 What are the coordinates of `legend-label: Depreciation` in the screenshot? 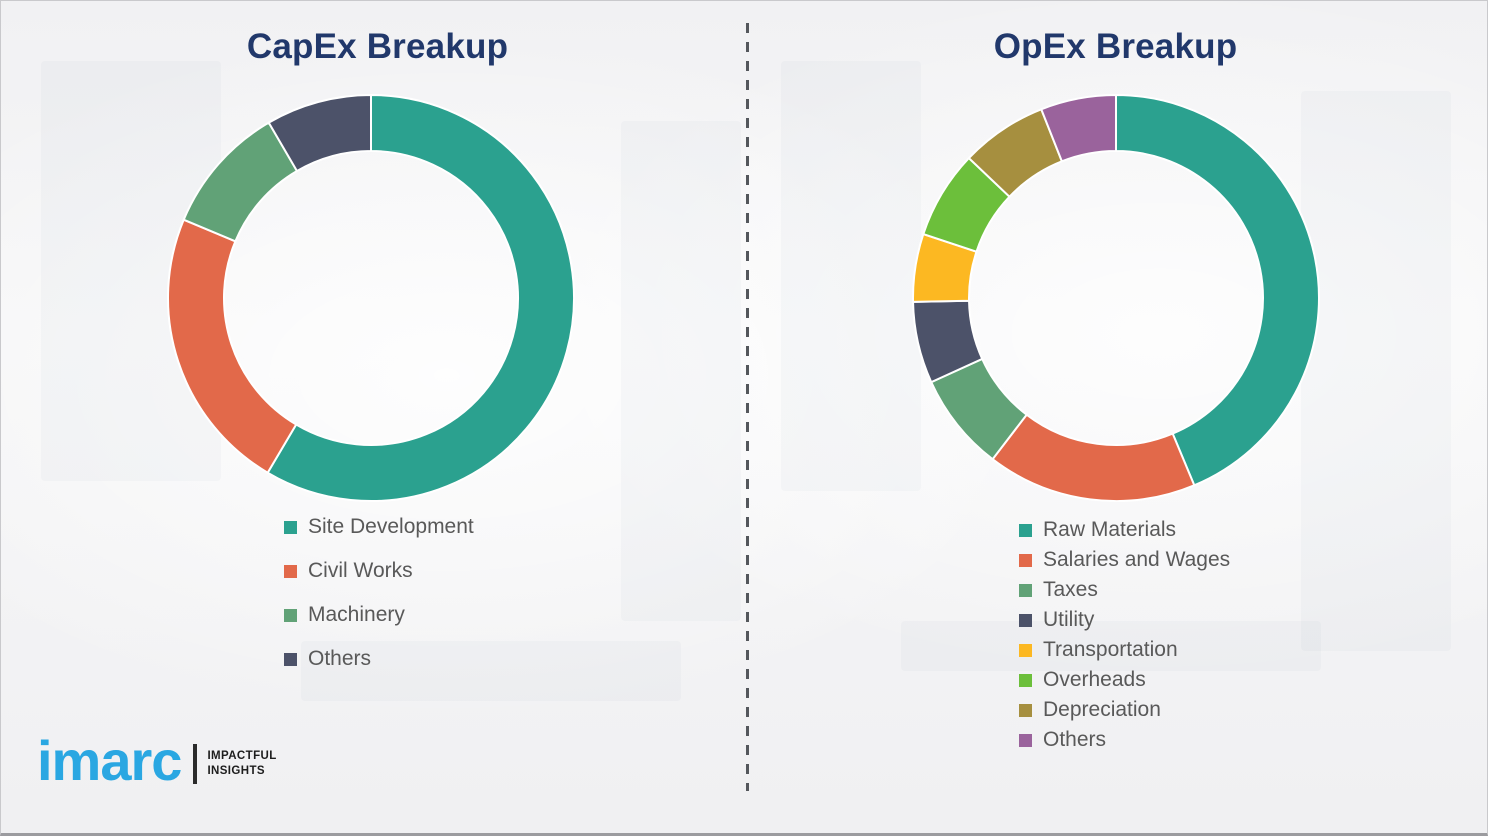 It's located at (1102, 709).